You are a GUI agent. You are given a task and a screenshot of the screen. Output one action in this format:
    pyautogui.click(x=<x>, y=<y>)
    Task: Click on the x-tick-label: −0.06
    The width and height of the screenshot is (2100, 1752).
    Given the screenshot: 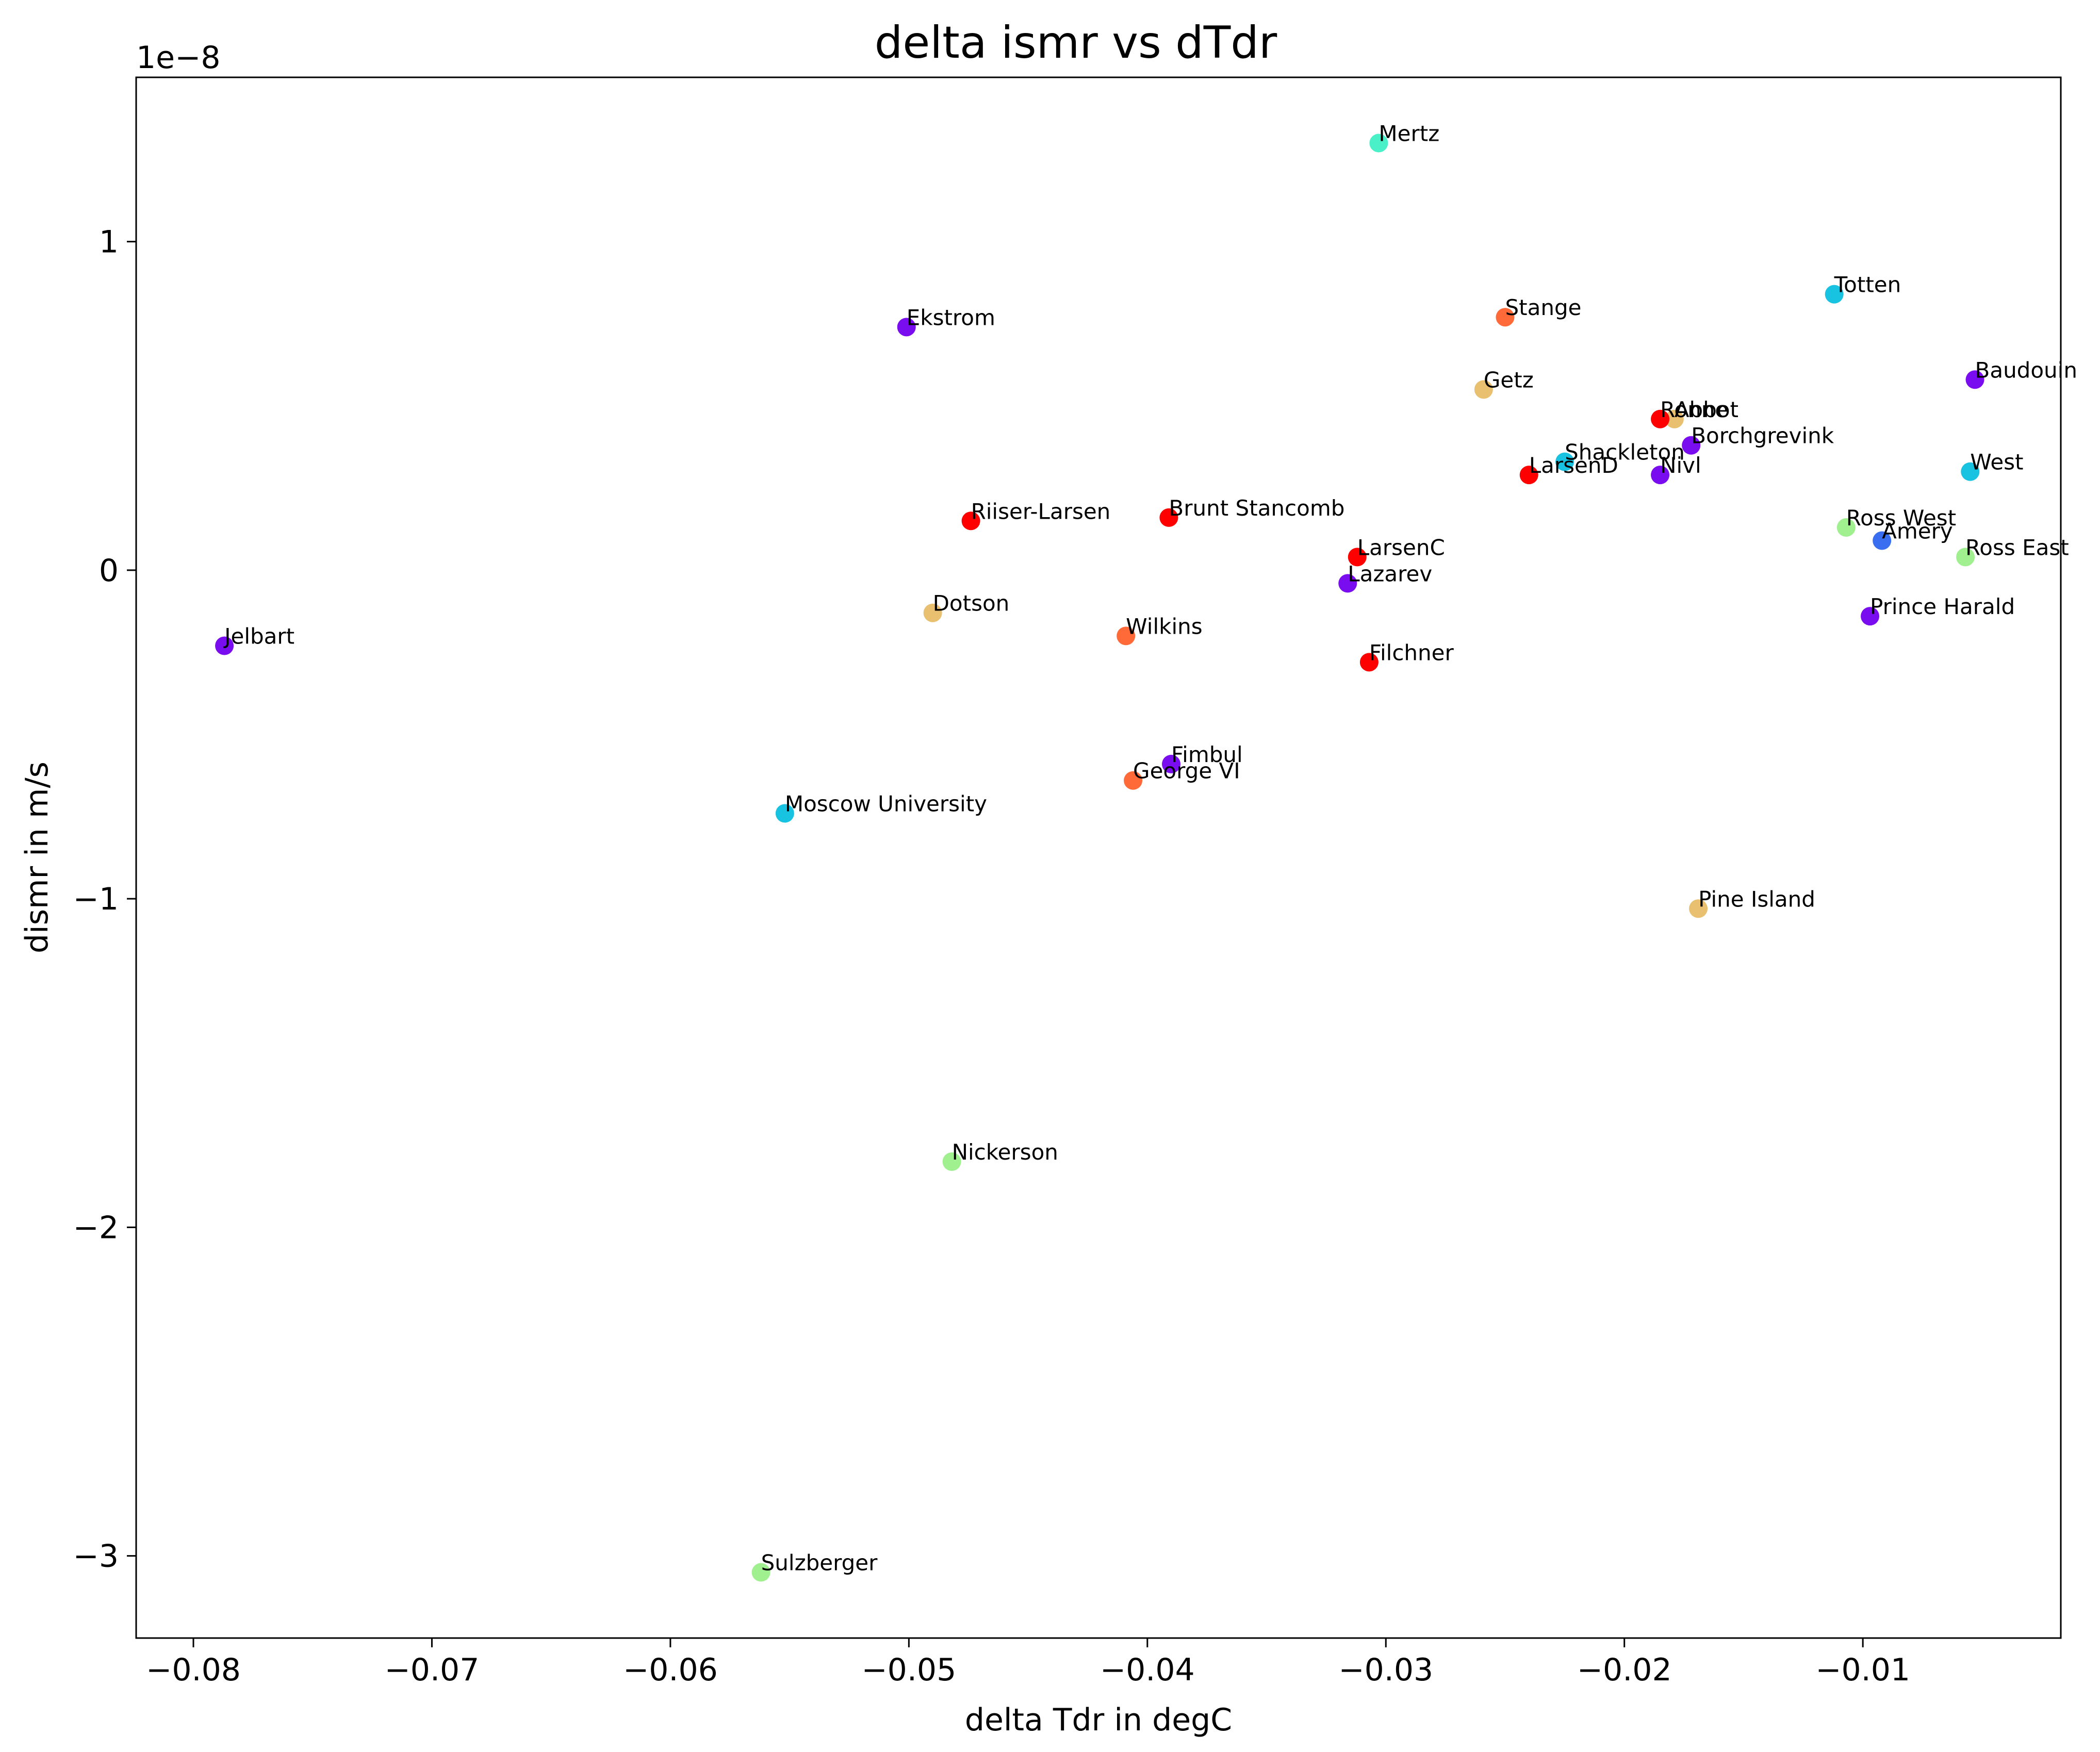 What is the action you would take?
    pyautogui.click(x=671, y=1670)
    